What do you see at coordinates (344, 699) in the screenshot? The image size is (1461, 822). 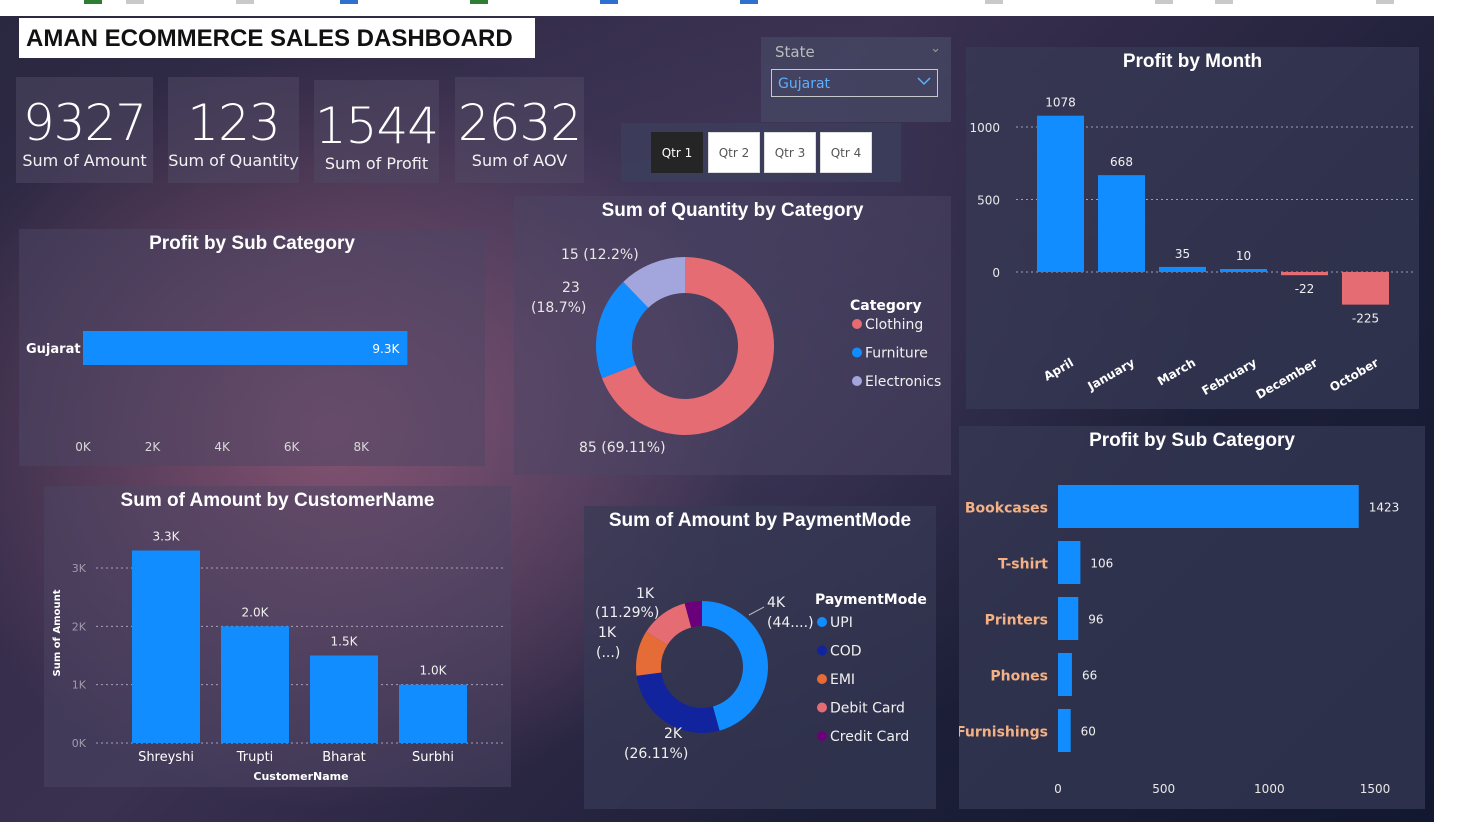 I see `bar-bharat` at bounding box center [344, 699].